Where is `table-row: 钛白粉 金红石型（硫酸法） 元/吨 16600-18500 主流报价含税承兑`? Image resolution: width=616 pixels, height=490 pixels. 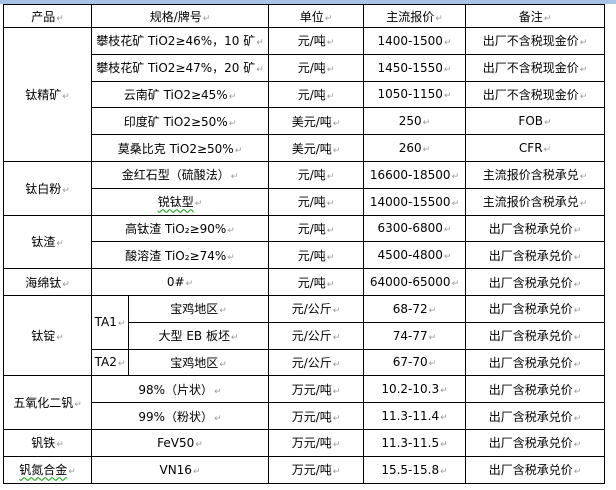
table-row: 钛白粉 金红石型（硫酸法） 元/吨 16600-18500 主流报价含税承兑 is located at coordinates (304, 188).